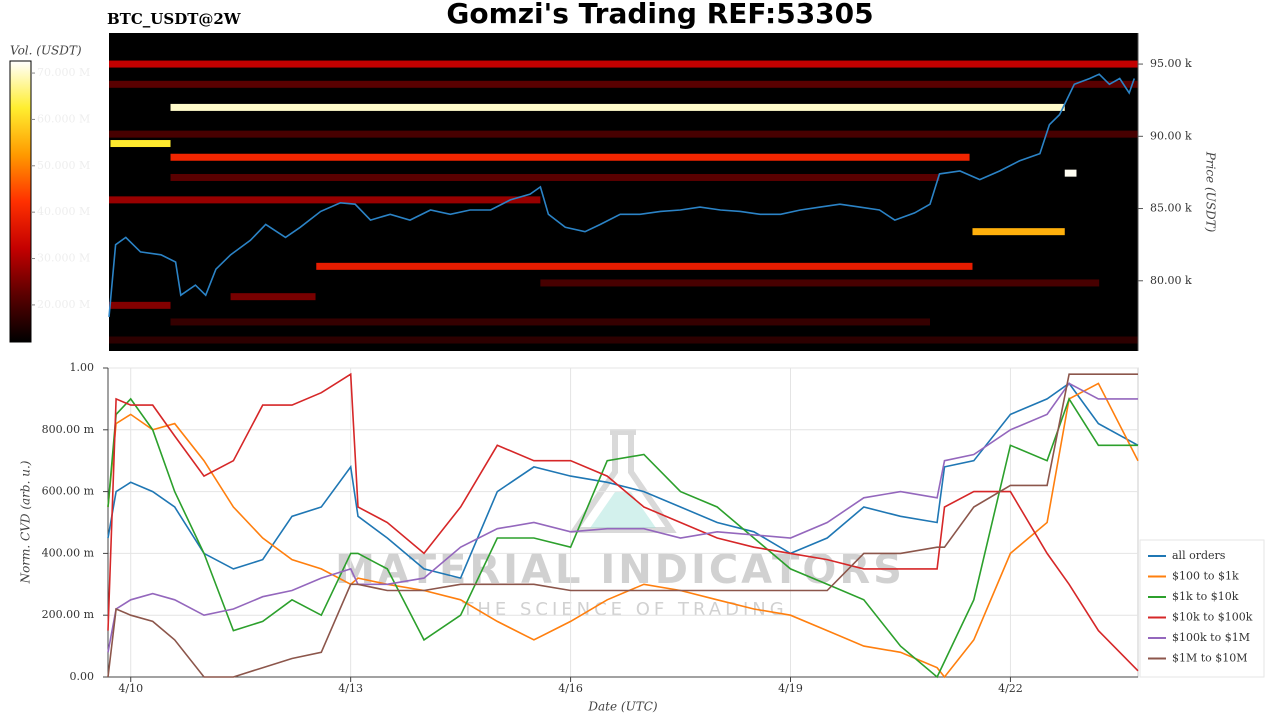 Image resolution: width=1280 pixels, height=720 pixels. I want to click on y-axis-label: Norm. CVD (arb. u.), so click(26, 522).